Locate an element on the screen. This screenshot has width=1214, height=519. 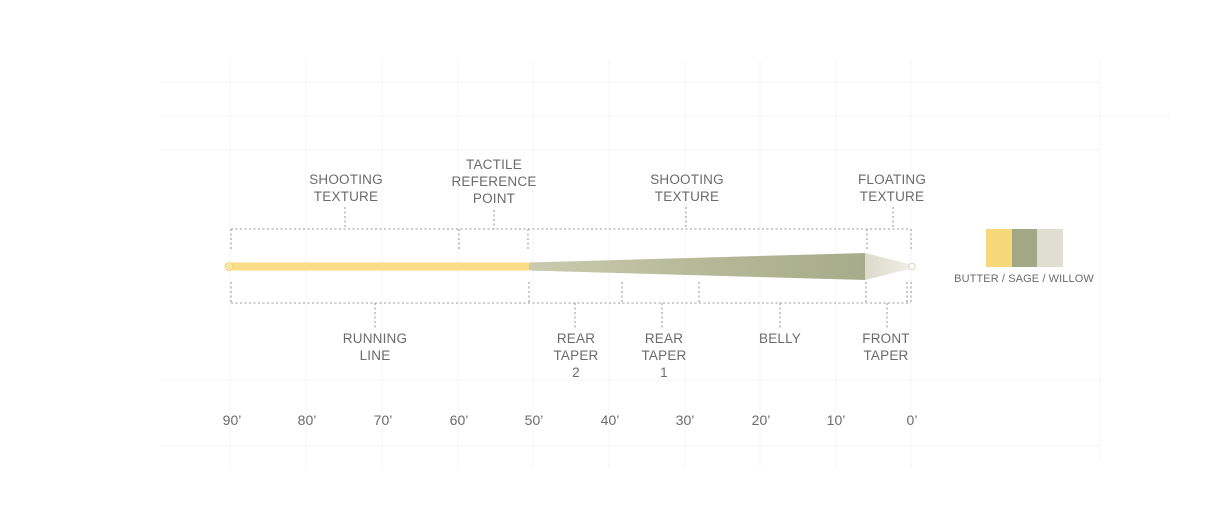
label-floating-texture: FLOATING TEXTURE is located at coordinates (892, 188).